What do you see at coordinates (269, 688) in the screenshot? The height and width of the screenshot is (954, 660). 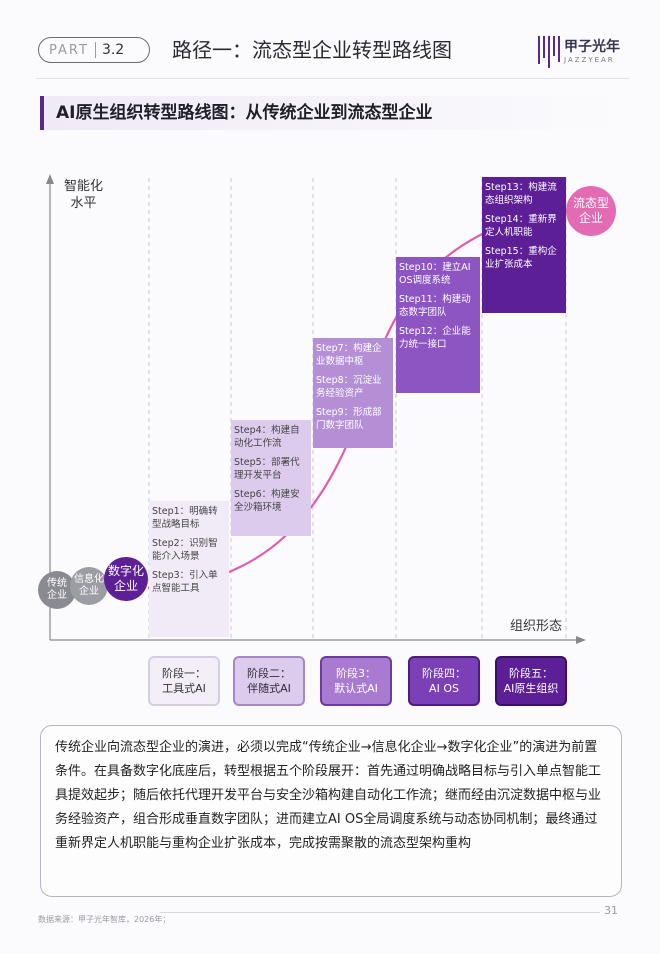 I see `phase-label-line2: 伴随式AI` at bounding box center [269, 688].